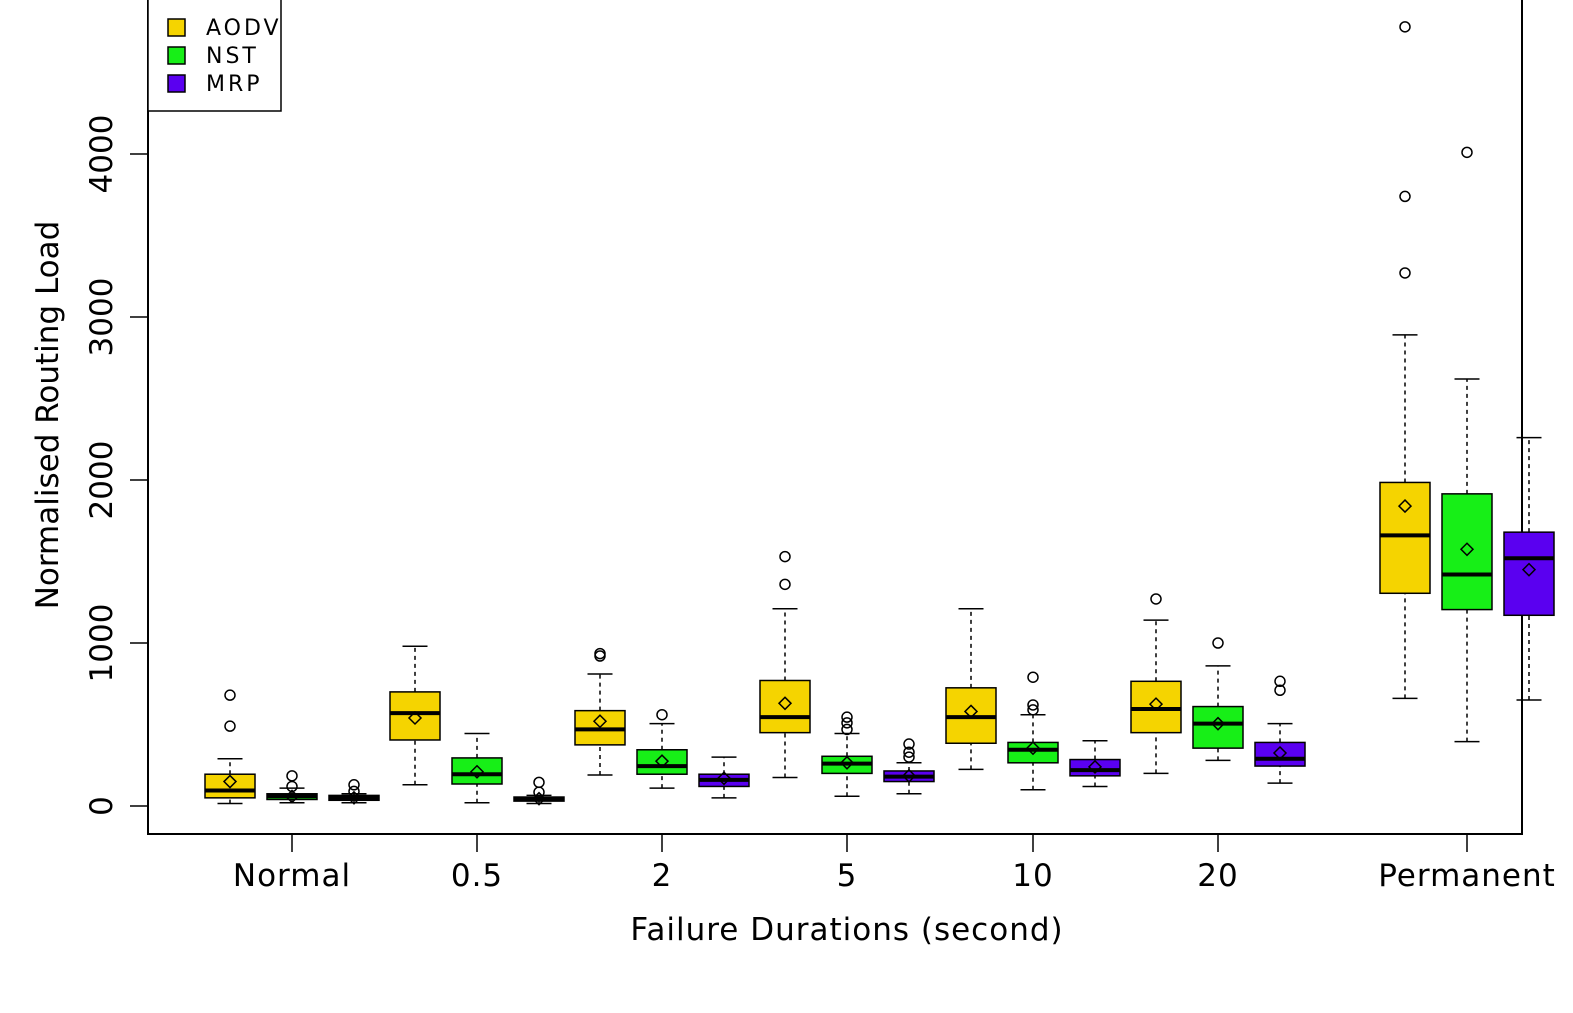  What do you see at coordinates (1405, 360) in the screenshot?
I see `box-aodv-permanent` at bounding box center [1405, 360].